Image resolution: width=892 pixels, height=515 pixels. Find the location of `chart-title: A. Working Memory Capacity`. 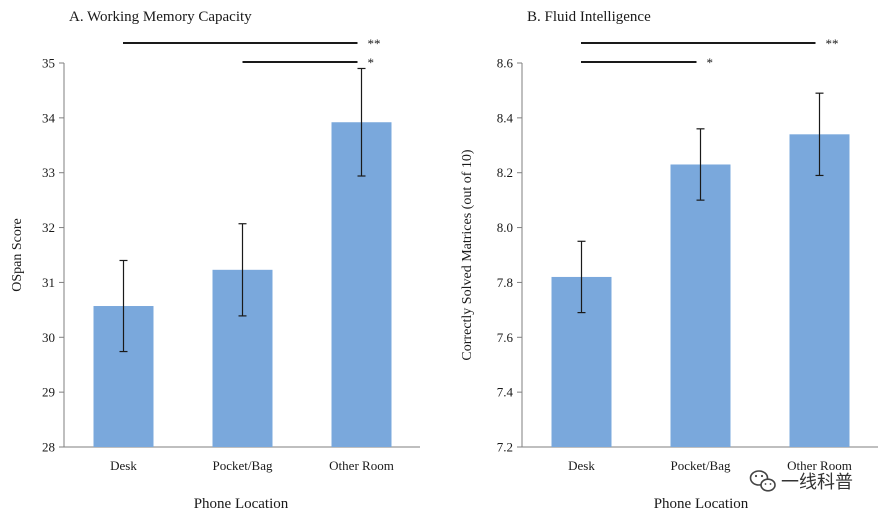

chart-title: A. Working Memory Capacity is located at coordinates (160, 17).